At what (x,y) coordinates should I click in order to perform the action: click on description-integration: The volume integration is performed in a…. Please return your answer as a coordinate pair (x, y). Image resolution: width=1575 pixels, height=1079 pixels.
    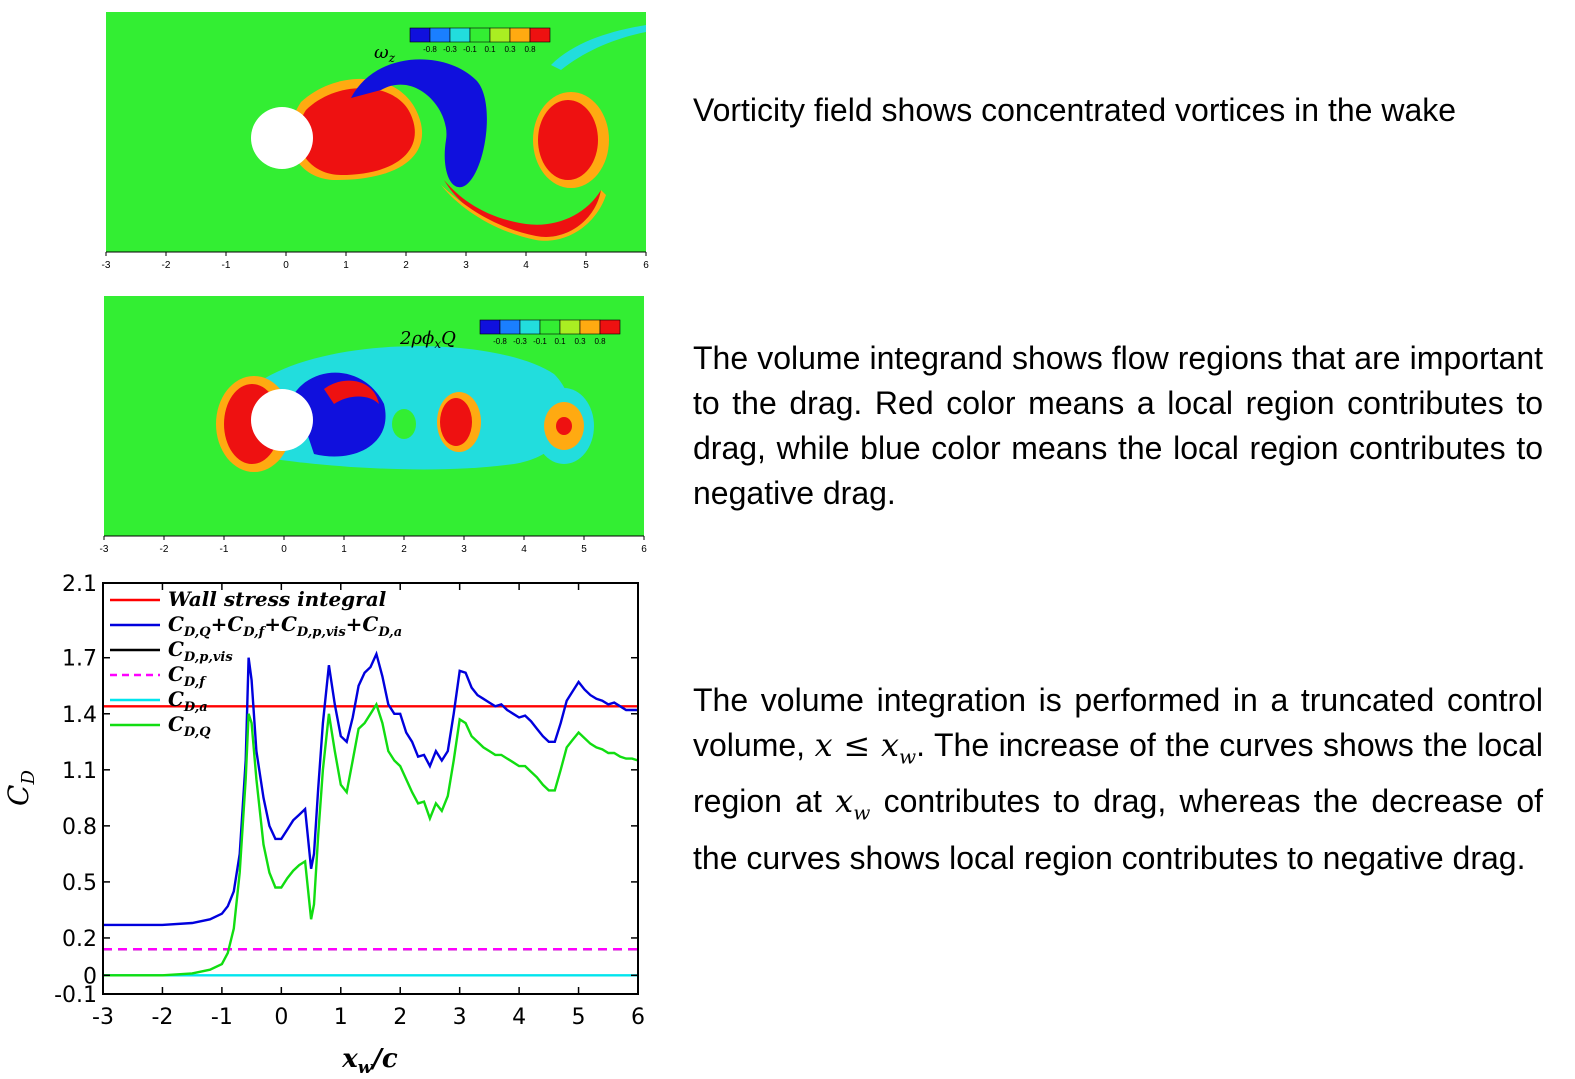
    Looking at the image, I should click on (1118, 779).